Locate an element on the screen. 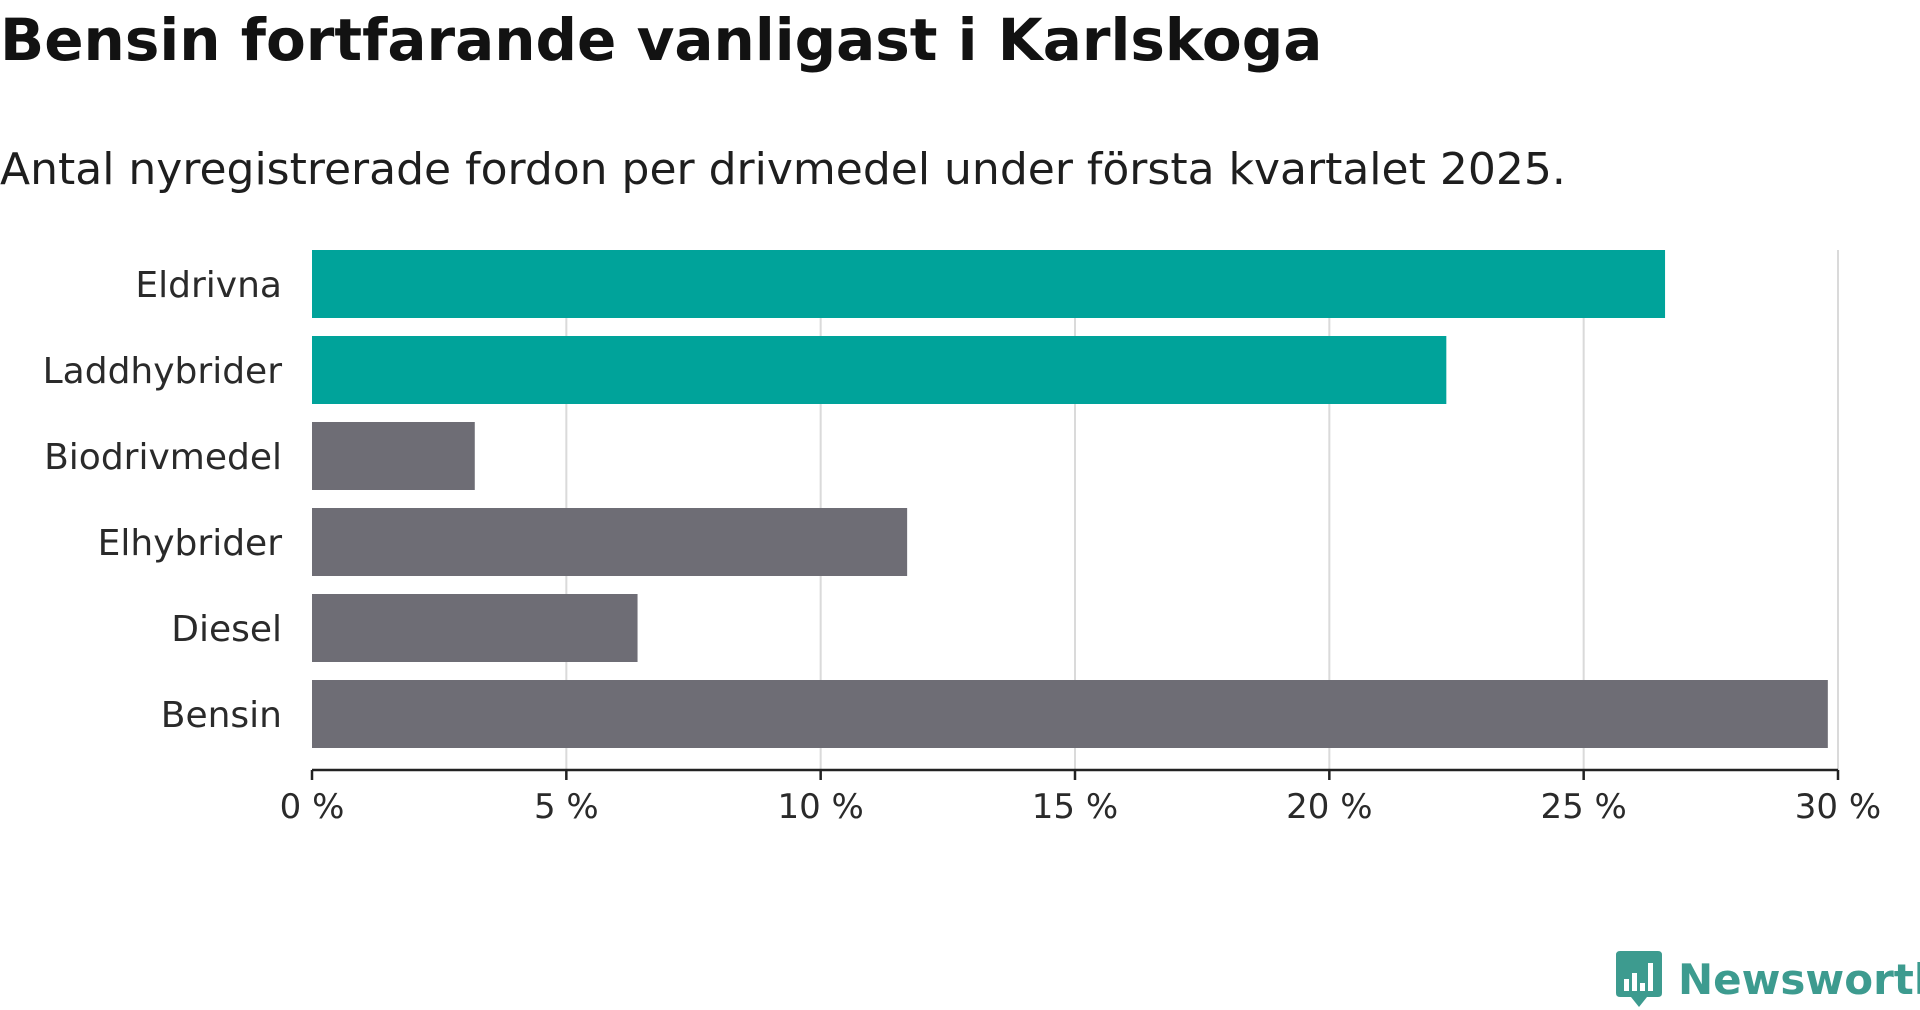  bar-laddhybrider is located at coordinates (879, 370).